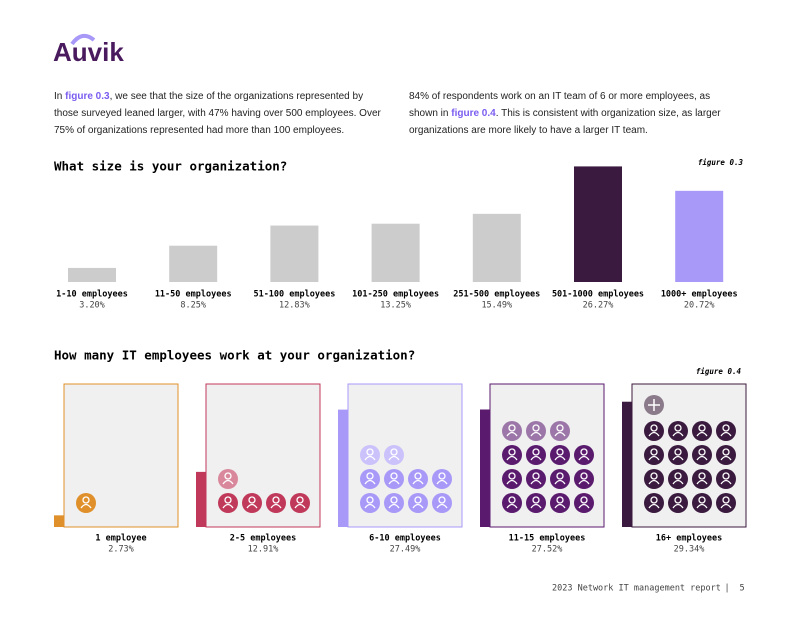  What do you see at coordinates (395, 295) in the screenshot?
I see `category-label: 101-250 employees` at bounding box center [395, 295].